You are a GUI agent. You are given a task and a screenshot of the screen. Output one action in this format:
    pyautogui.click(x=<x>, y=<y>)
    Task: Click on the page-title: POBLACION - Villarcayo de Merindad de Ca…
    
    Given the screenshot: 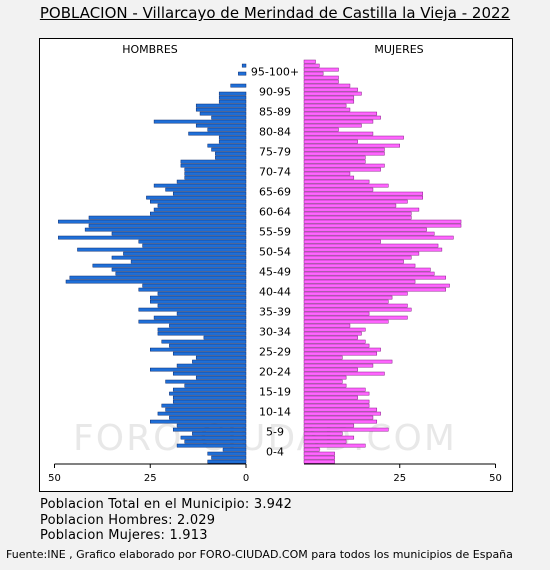 What is the action you would take?
    pyautogui.click(x=275, y=13)
    